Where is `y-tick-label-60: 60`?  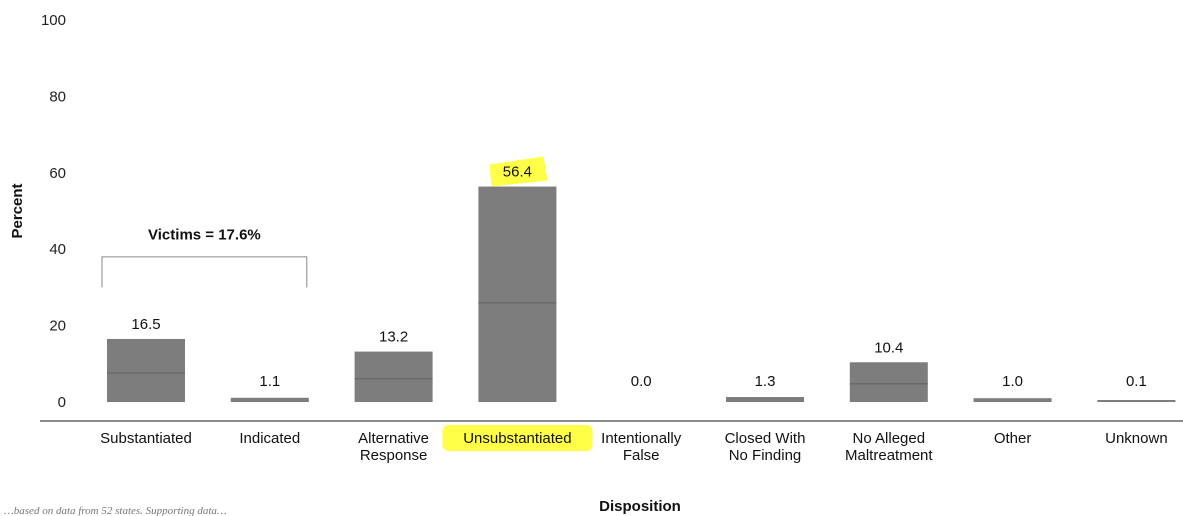 y-tick-label-60: 60 is located at coordinates (57, 173).